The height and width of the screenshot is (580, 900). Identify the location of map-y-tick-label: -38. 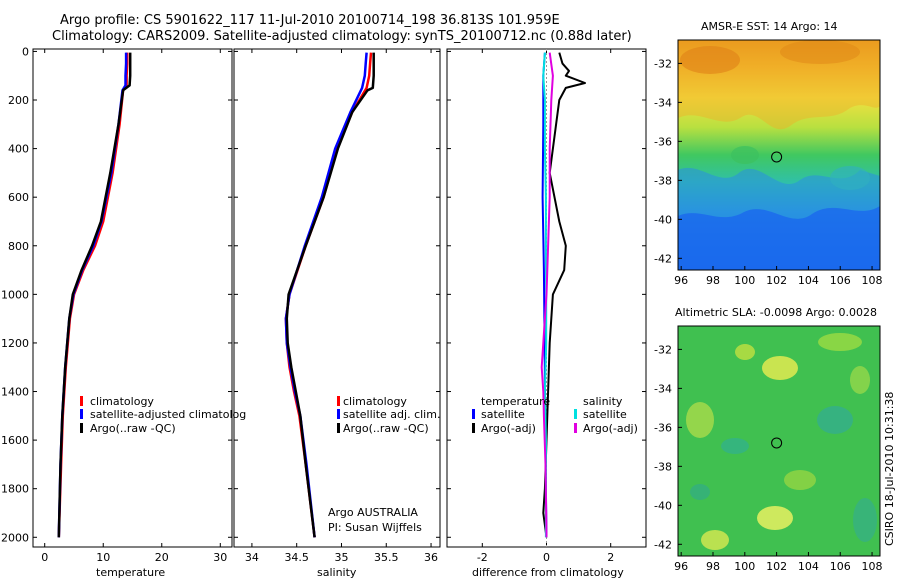
(663, 180).